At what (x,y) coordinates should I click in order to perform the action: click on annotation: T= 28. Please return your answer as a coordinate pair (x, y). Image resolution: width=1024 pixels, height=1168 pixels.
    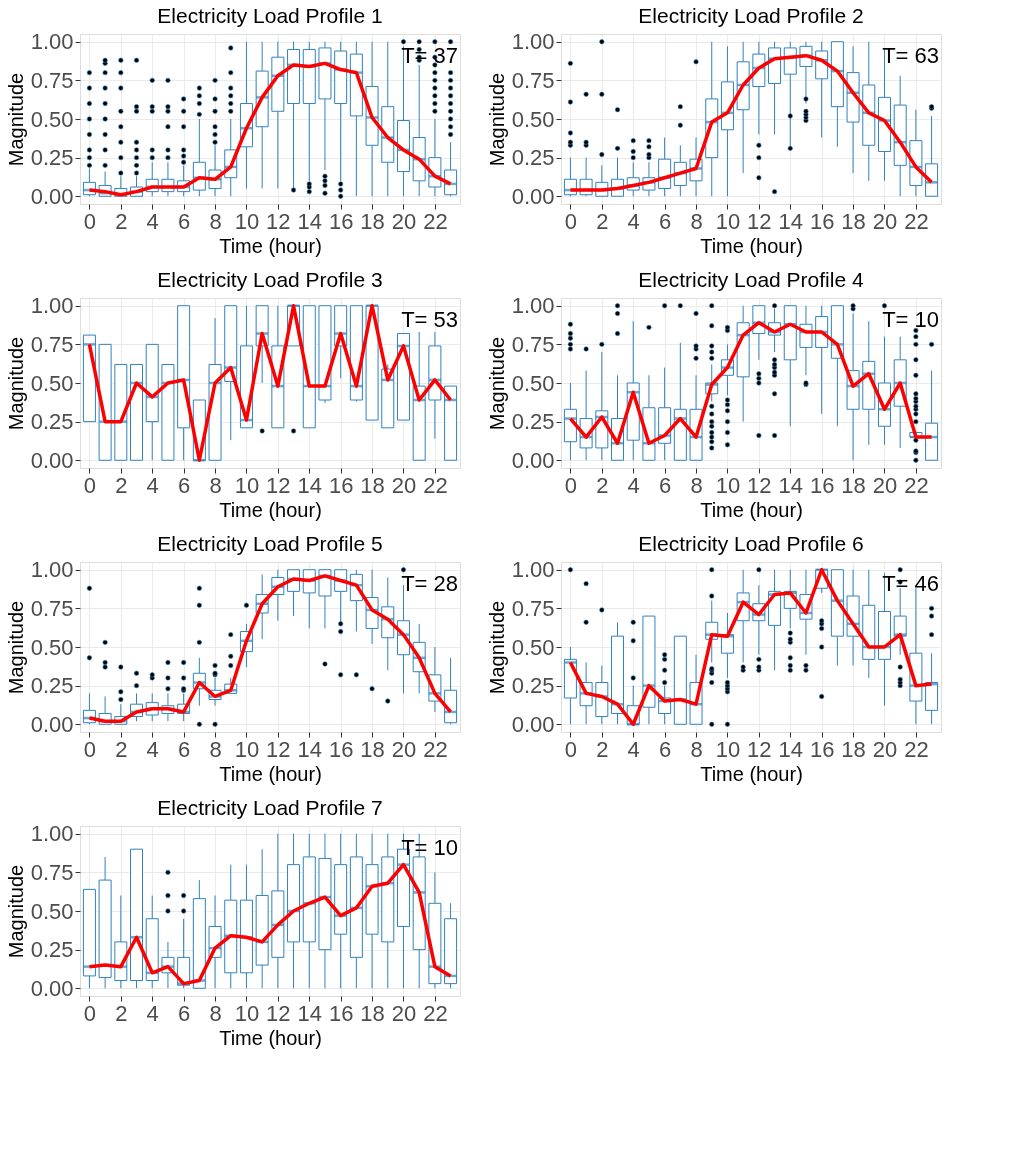
    Looking at the image, I should click on (429, 583).